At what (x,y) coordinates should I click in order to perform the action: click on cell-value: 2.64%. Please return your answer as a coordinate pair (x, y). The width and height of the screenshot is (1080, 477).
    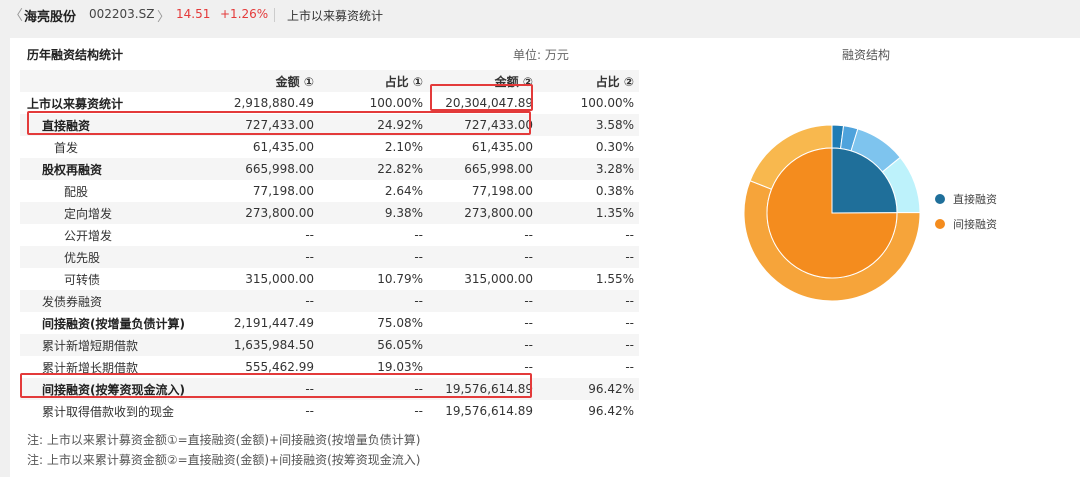
    Looking at the image, I should click on (403, 191).